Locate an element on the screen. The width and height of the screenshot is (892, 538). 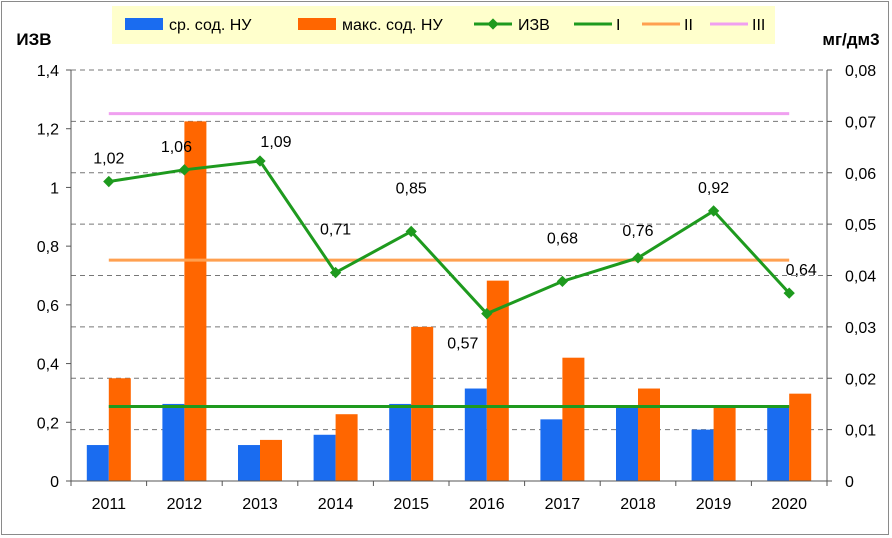
bar-max-2014 is located at coordinates (346, 447).